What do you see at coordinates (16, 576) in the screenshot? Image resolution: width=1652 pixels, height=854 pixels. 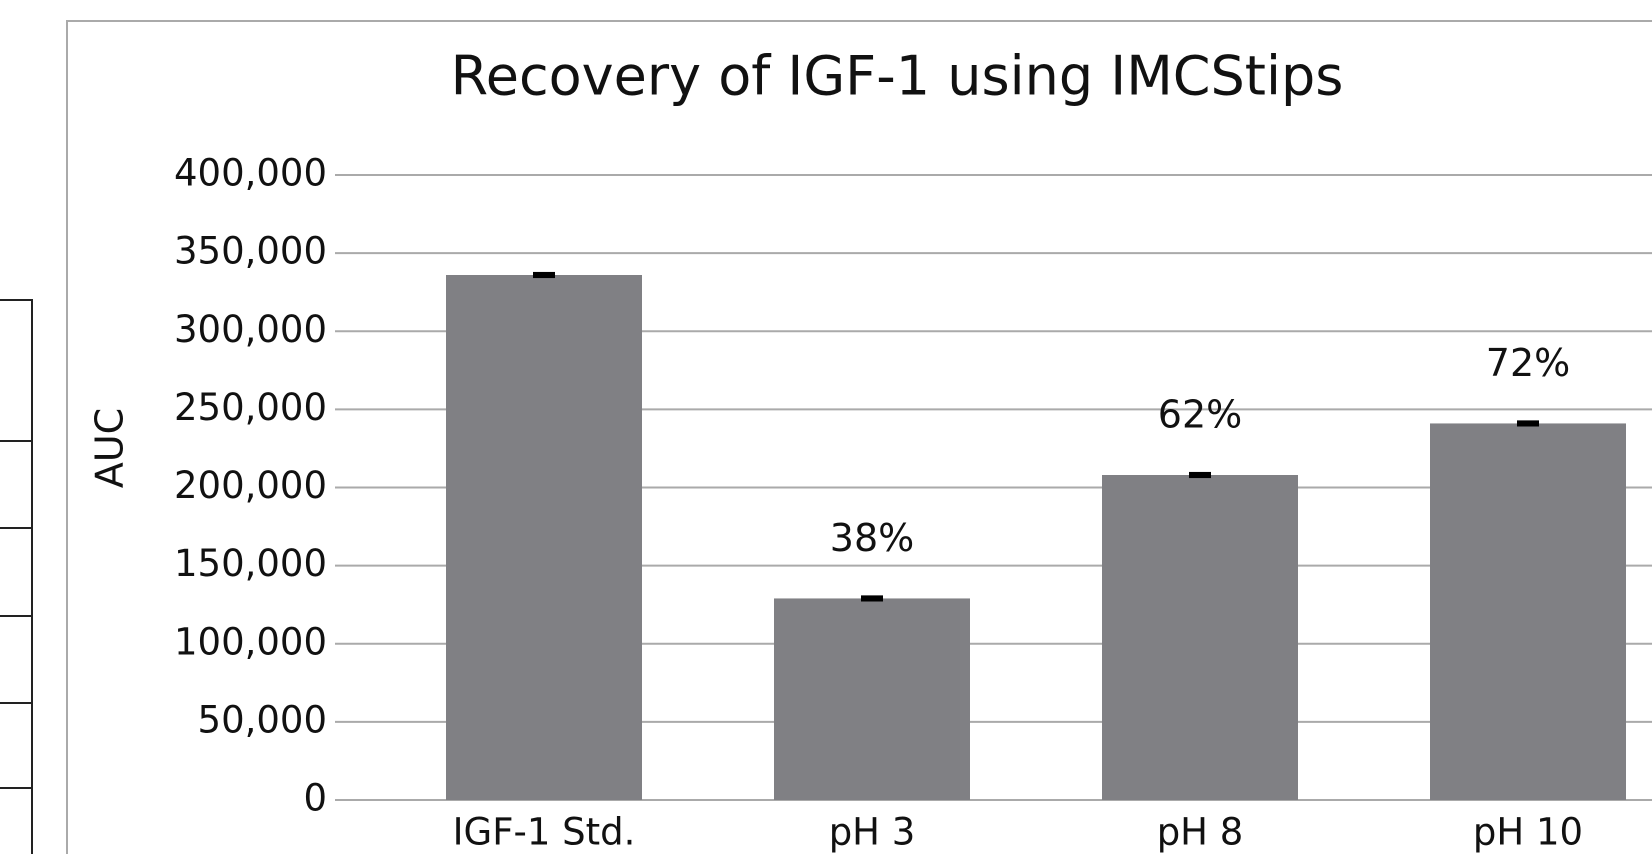 I see `side-table-edge` at bounding box center [16, 576].